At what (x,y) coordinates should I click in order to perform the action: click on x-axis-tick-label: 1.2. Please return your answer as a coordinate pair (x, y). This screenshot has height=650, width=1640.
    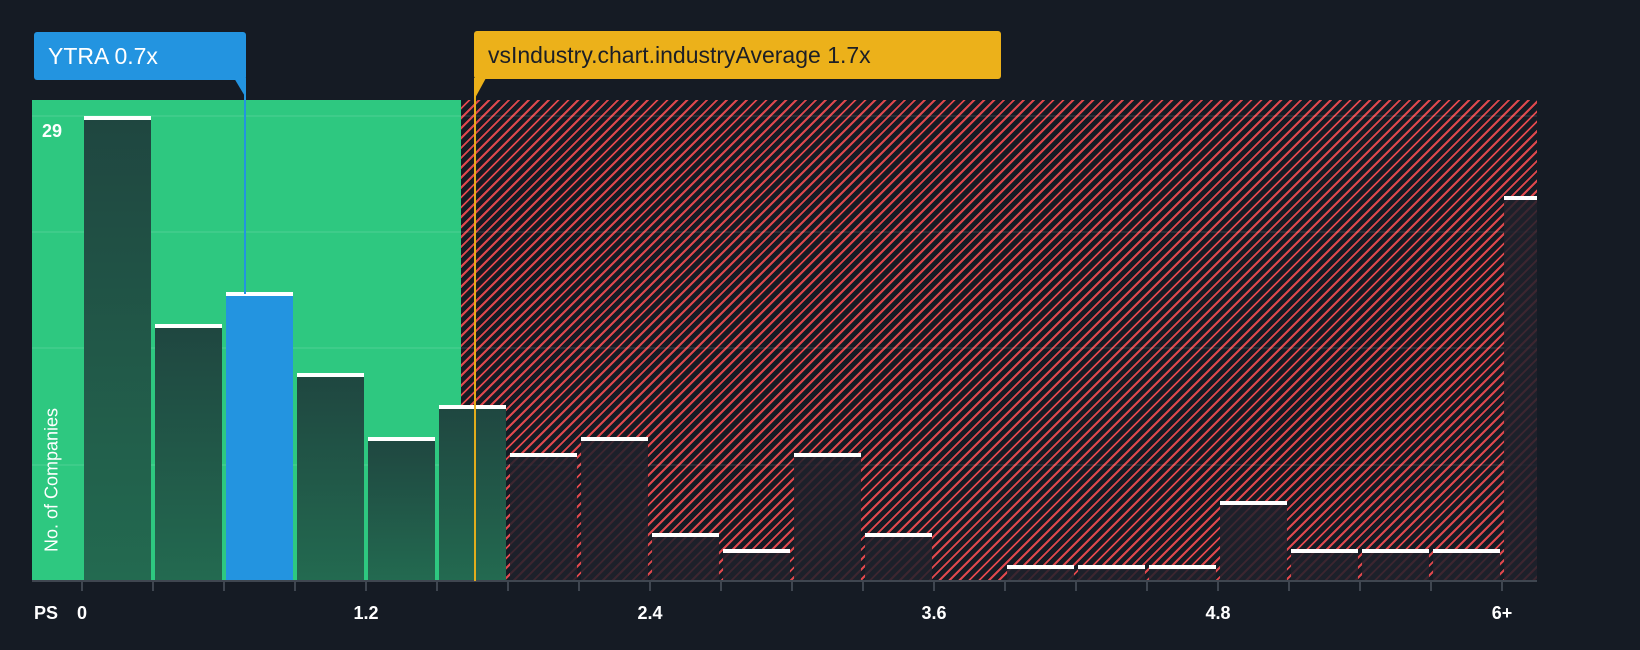
    Looking at the image, I should click on (366, 613).